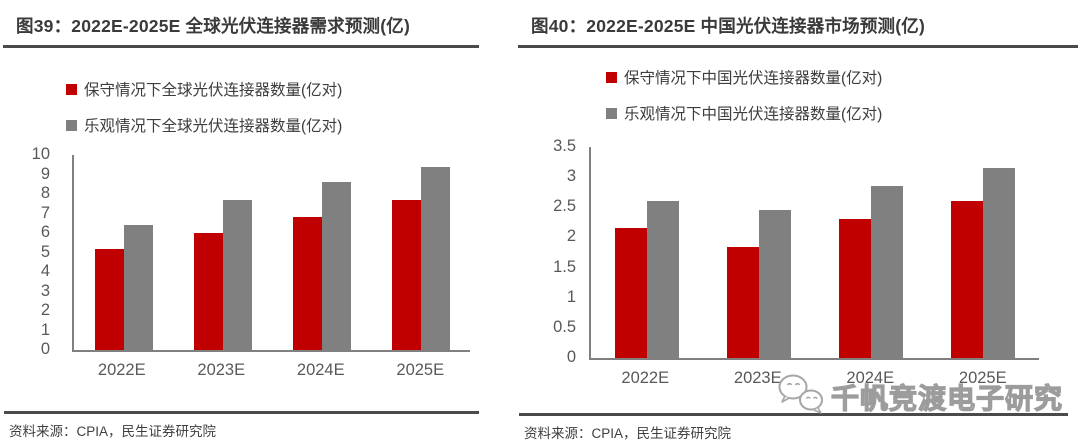 The width and height of the screenshot is (1080, 446). I want to click on legend-item-conservative: 保守情况下中国光伏连接器数量(亿对), so click(744, 77).